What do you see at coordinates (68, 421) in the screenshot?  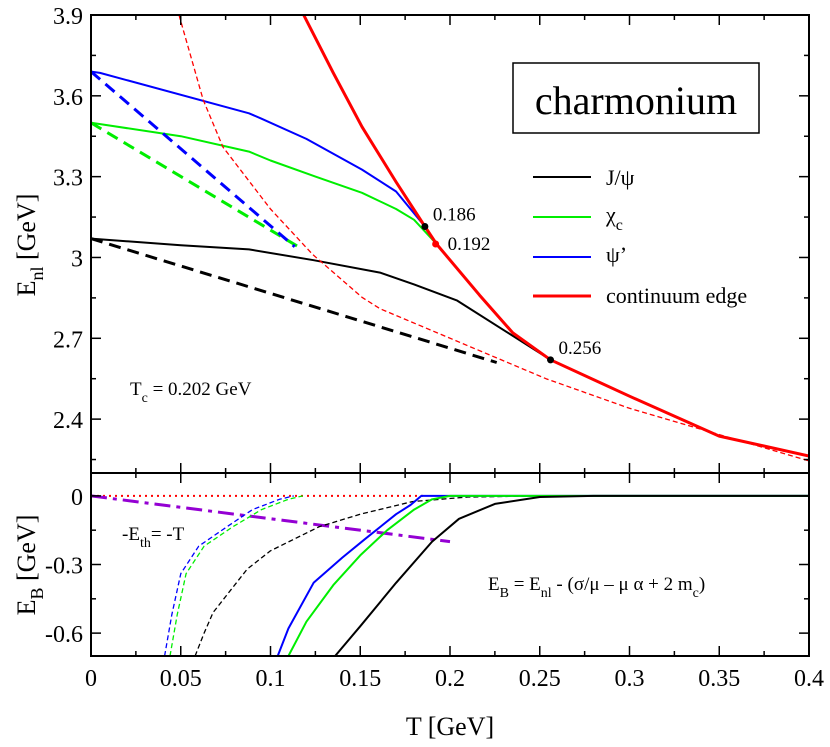 I see `y-tick-label: 2.4` at bounding box center [68, 421].